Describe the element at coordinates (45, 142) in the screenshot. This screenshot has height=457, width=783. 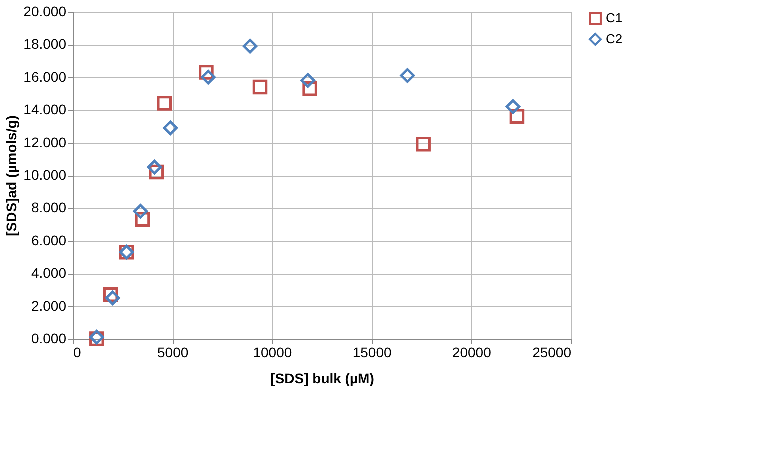
I see `y-tick-label: 12.000` at that location.